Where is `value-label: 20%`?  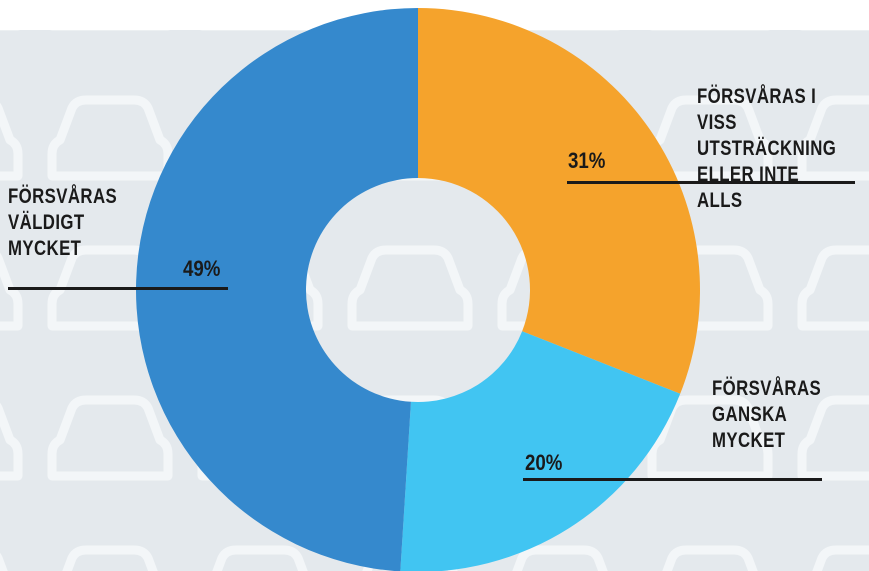
value-label: 20% is located at coordinates (544, 462).